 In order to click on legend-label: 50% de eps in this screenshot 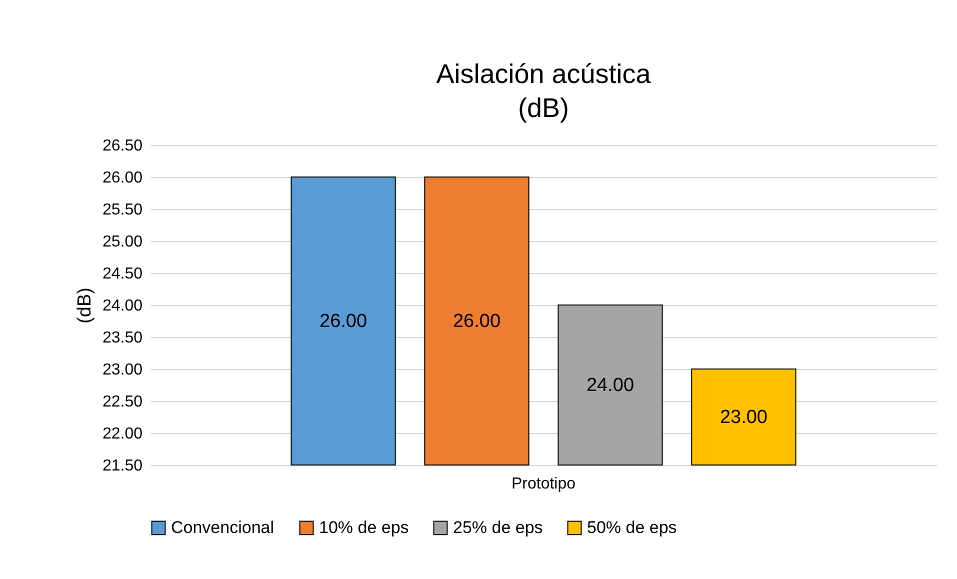, I will do `click(632, 527)`.